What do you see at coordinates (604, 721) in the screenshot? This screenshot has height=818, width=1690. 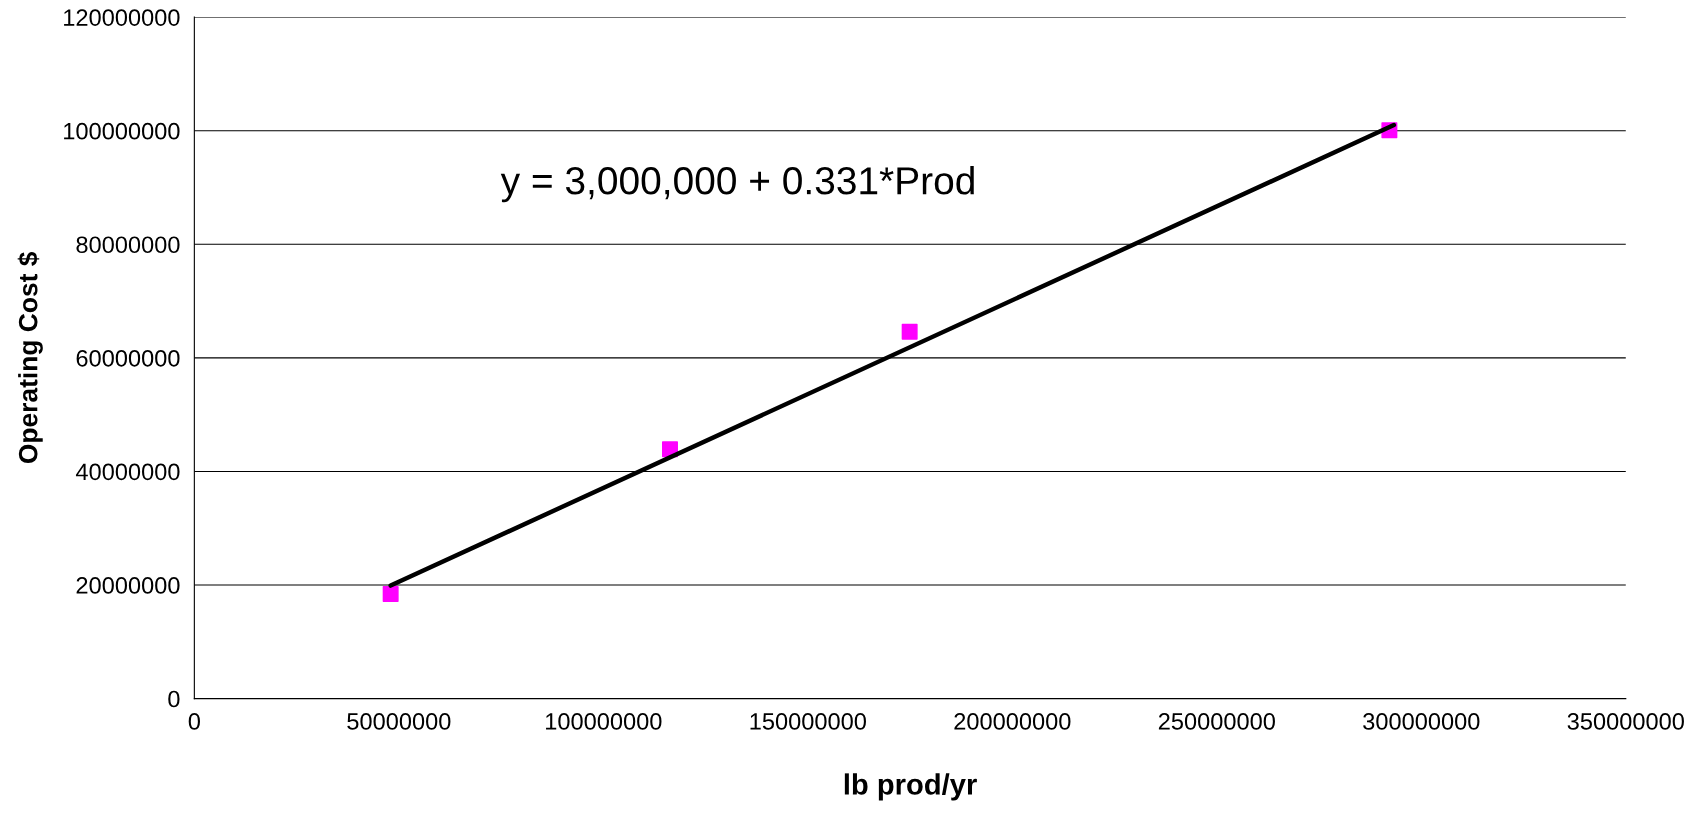 I see `x-tick-label: 100000000` at bounding box center [604, 721].